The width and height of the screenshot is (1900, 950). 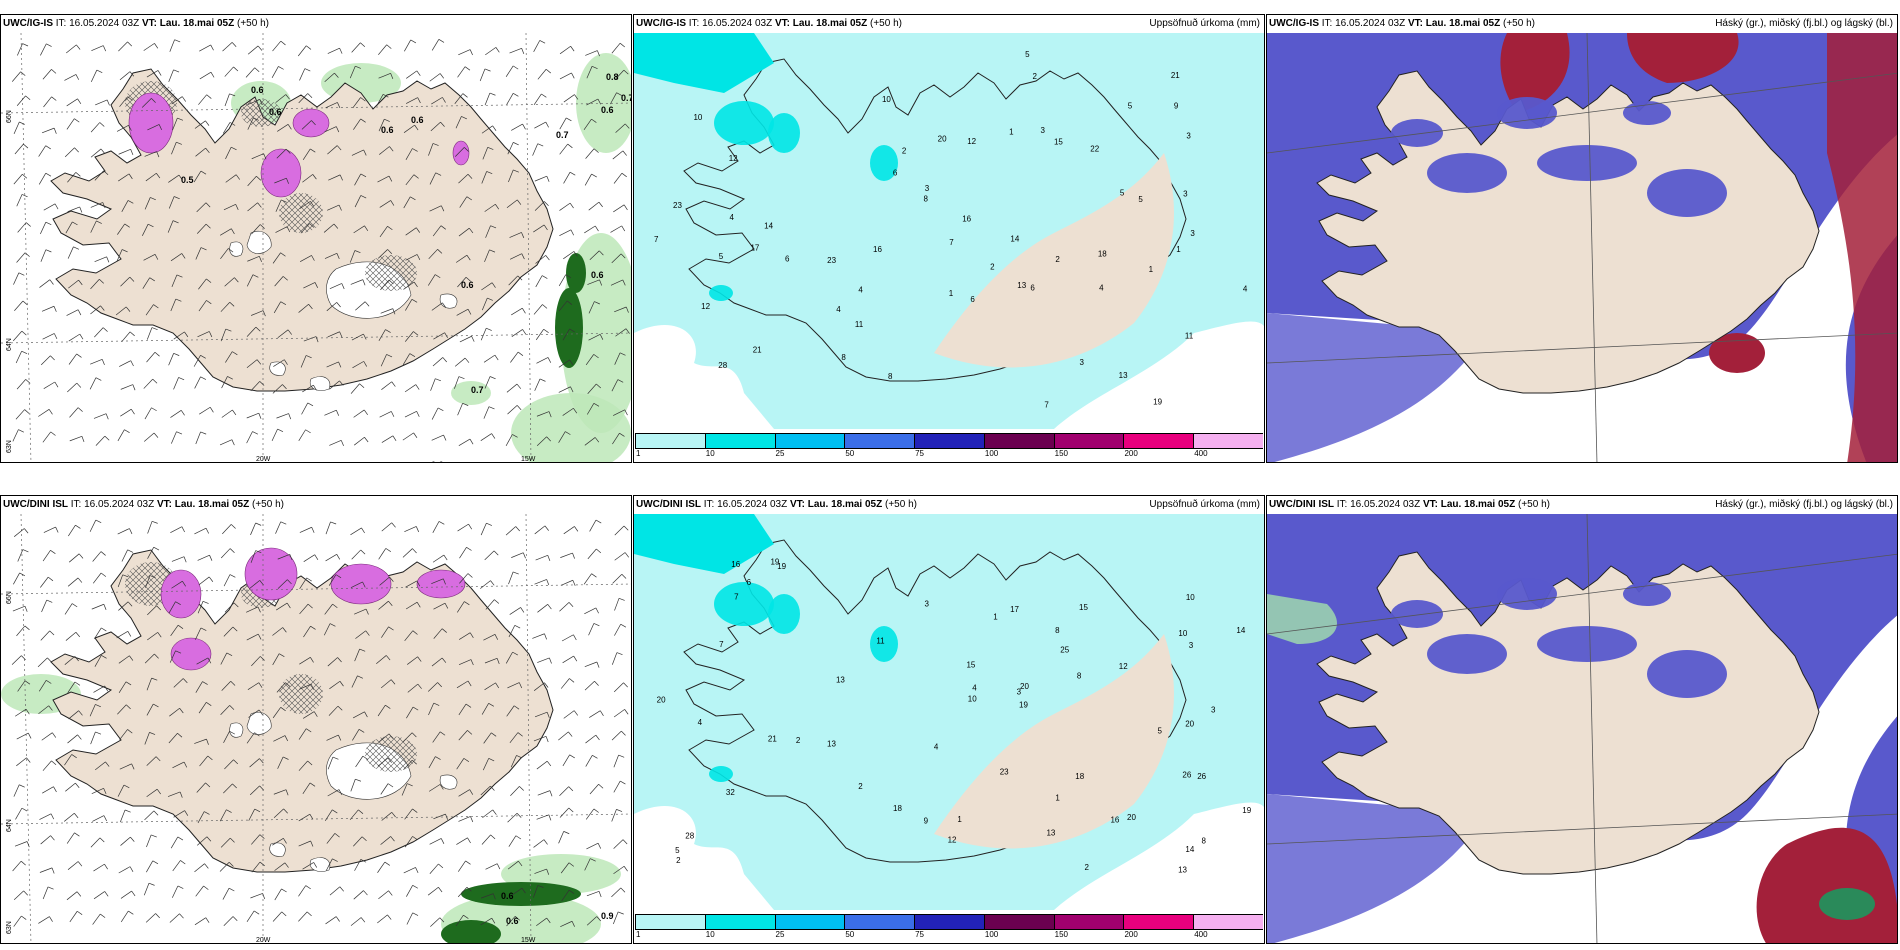 What do you see at coordinates (1683, 58) in the screenshot?
I see `high-cloud-area` at bounding box center [1683, 58].